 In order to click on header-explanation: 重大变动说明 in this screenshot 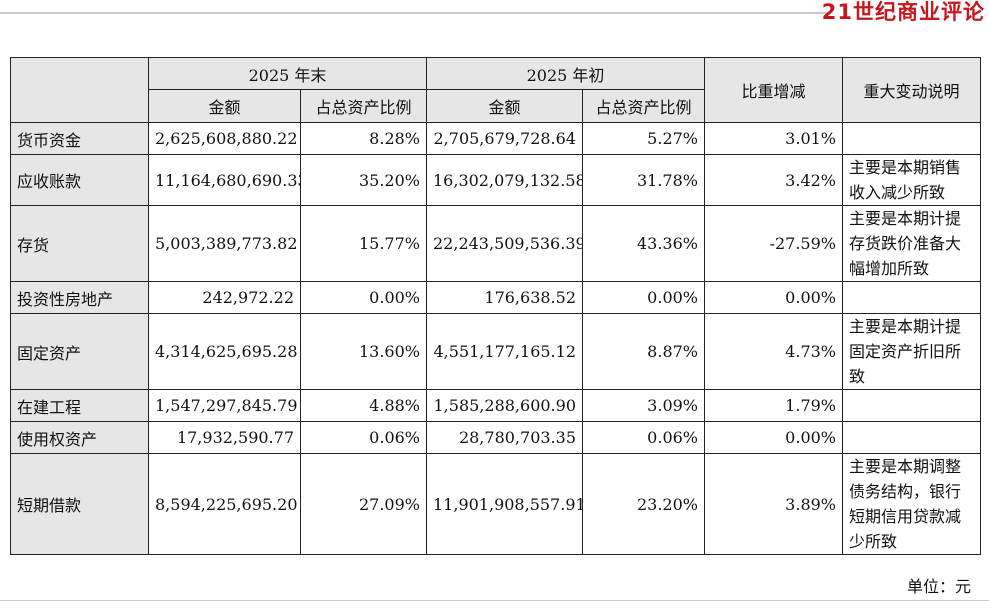, I will do `click(911, 90)`.